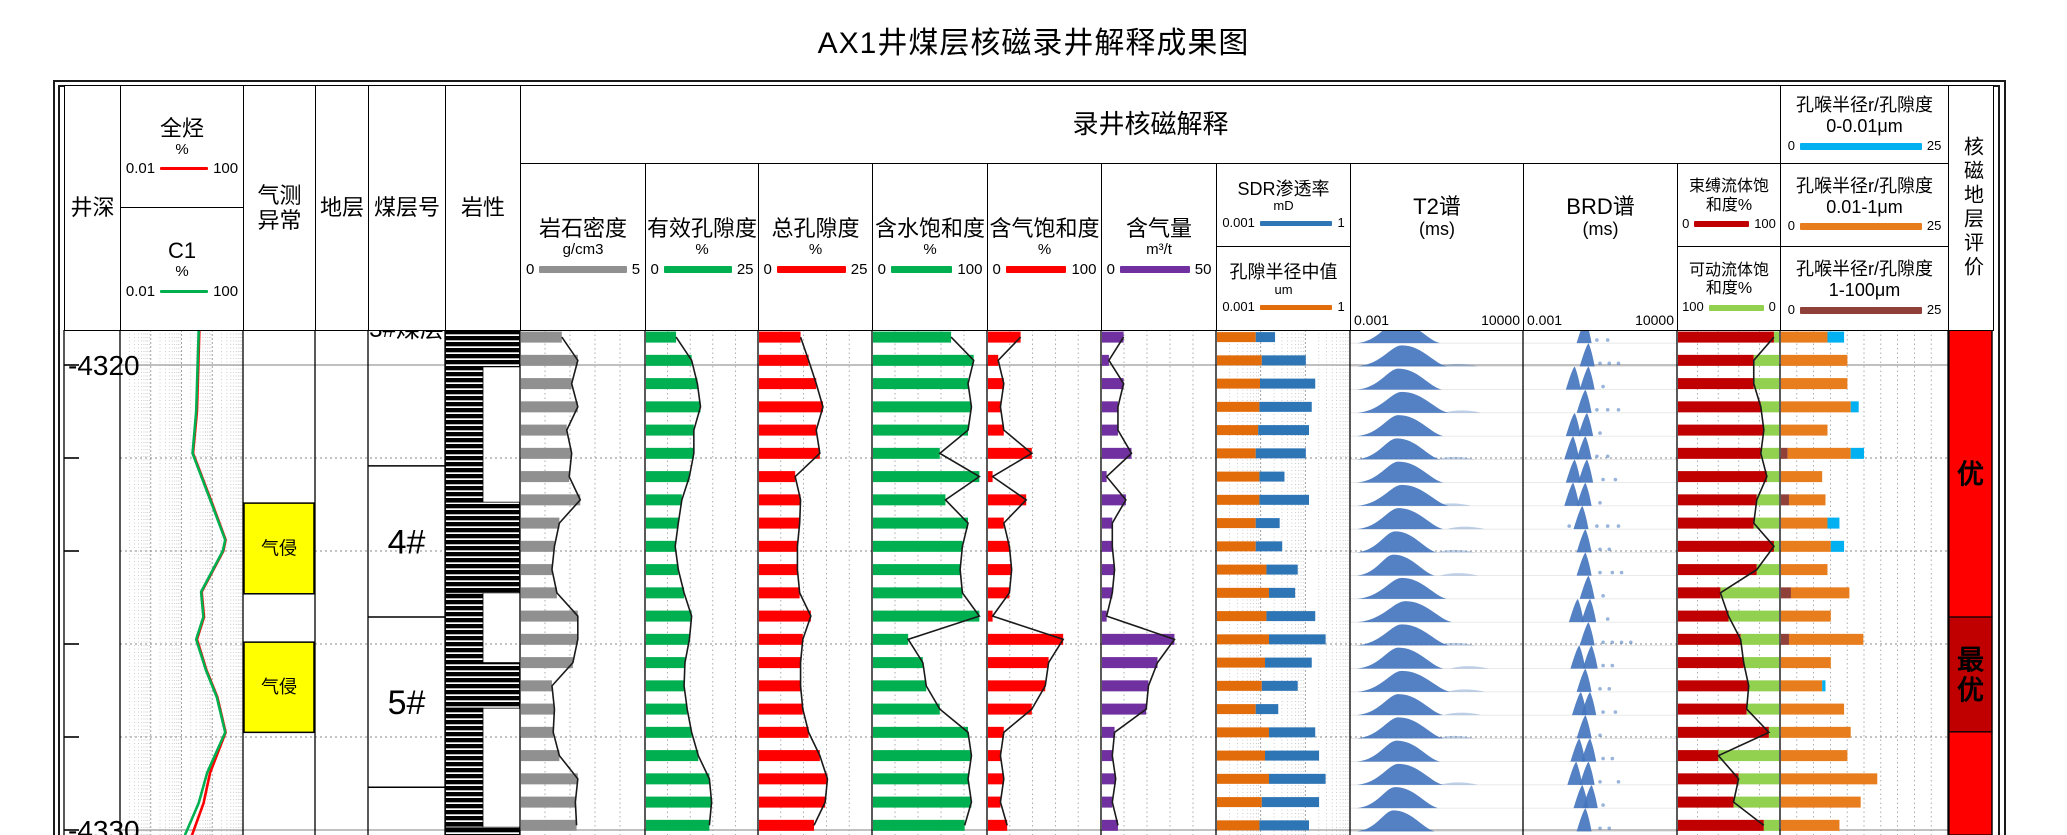 The width and height of the screenshot is (2067, 835). Describe the element at coordinates (943, 581) in the screenshot. I see `watsat-curve` at that location.